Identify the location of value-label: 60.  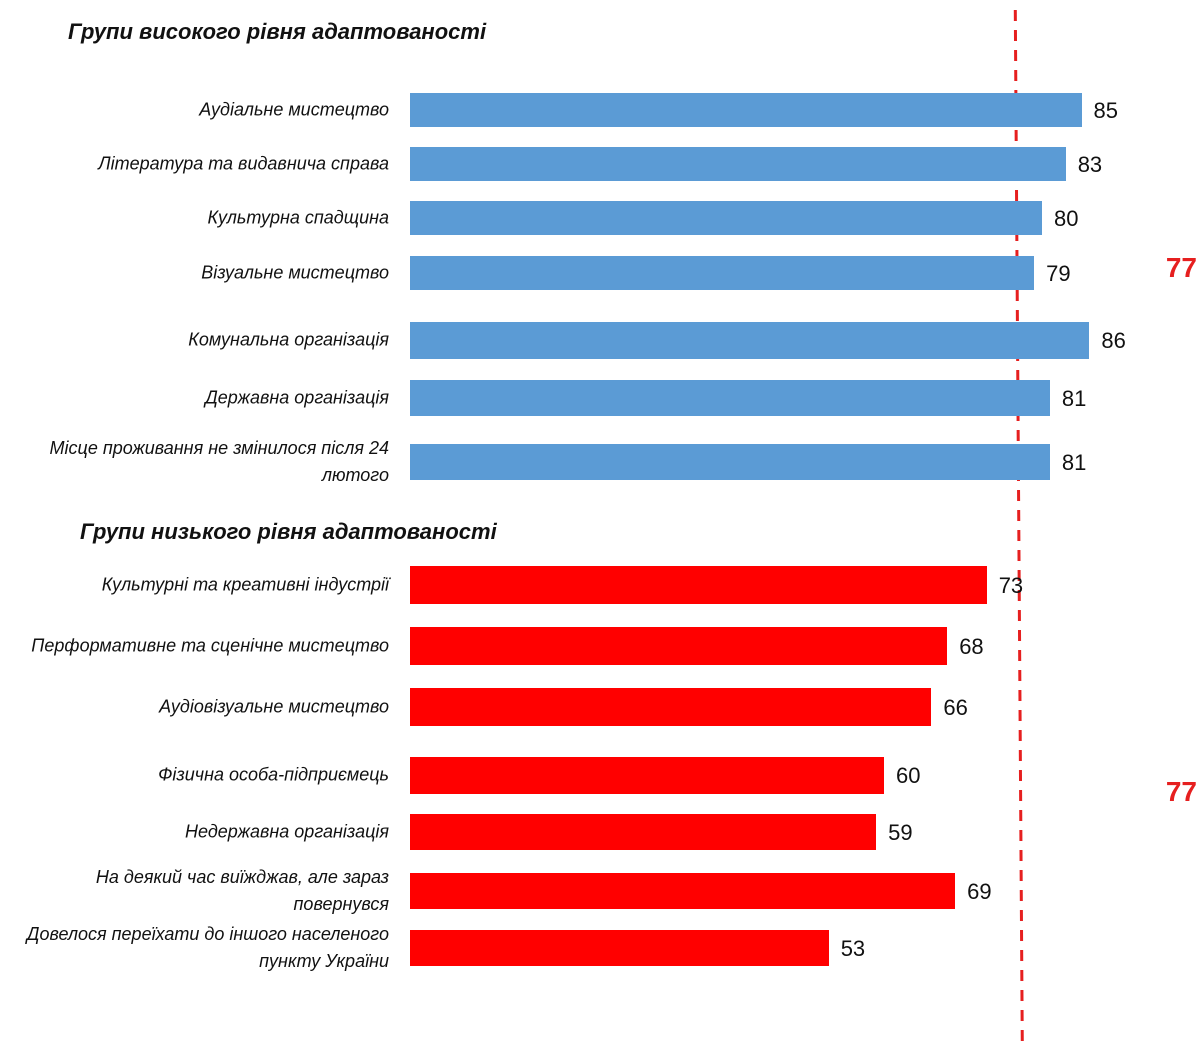
(908, 775).